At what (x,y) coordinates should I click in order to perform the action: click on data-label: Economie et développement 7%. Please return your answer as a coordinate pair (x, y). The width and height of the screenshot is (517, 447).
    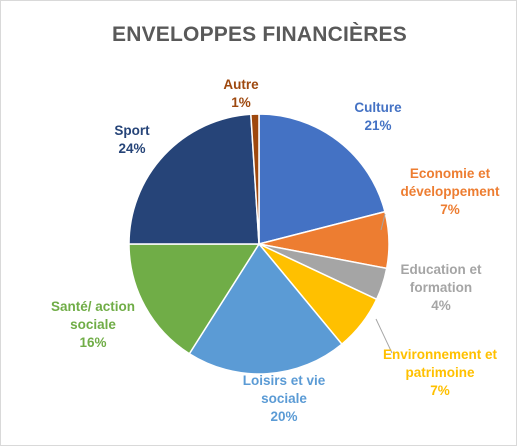
    Looking at the image, I should click on (450, 191).